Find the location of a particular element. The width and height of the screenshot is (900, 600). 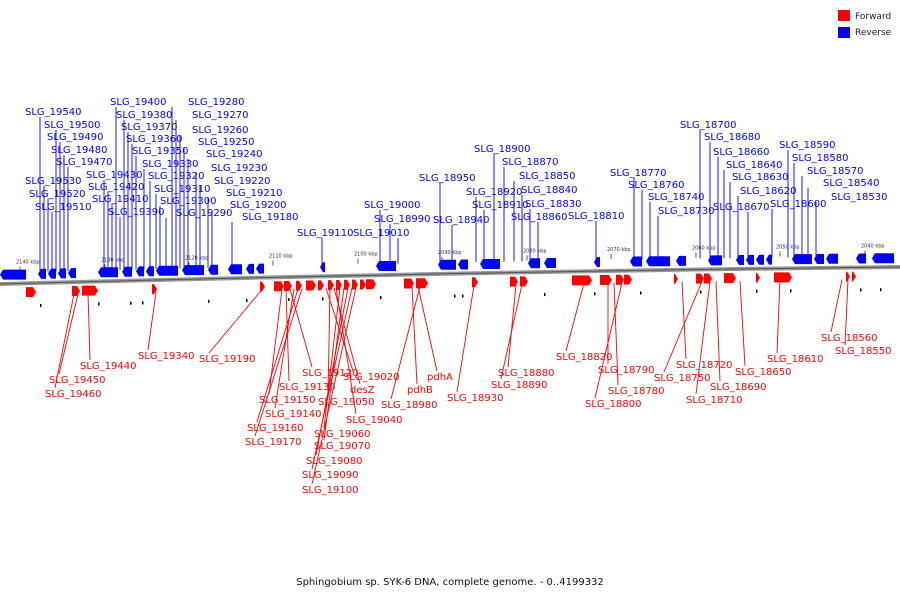

reverse-gene-slg-18870: SLG_18870 is located at coordinates (530, 209).